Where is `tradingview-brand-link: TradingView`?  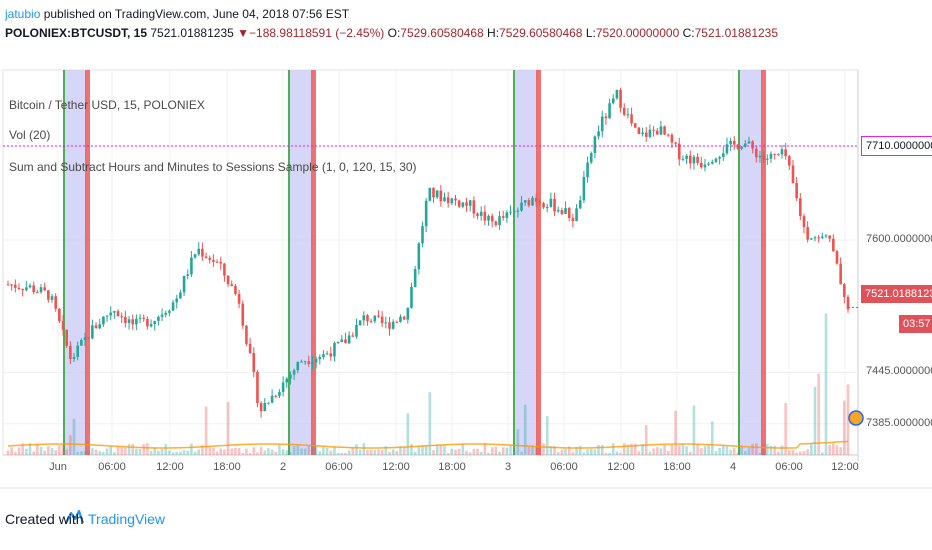 tradingview-brand-link: TradingView is located at coordinates (127, 519).